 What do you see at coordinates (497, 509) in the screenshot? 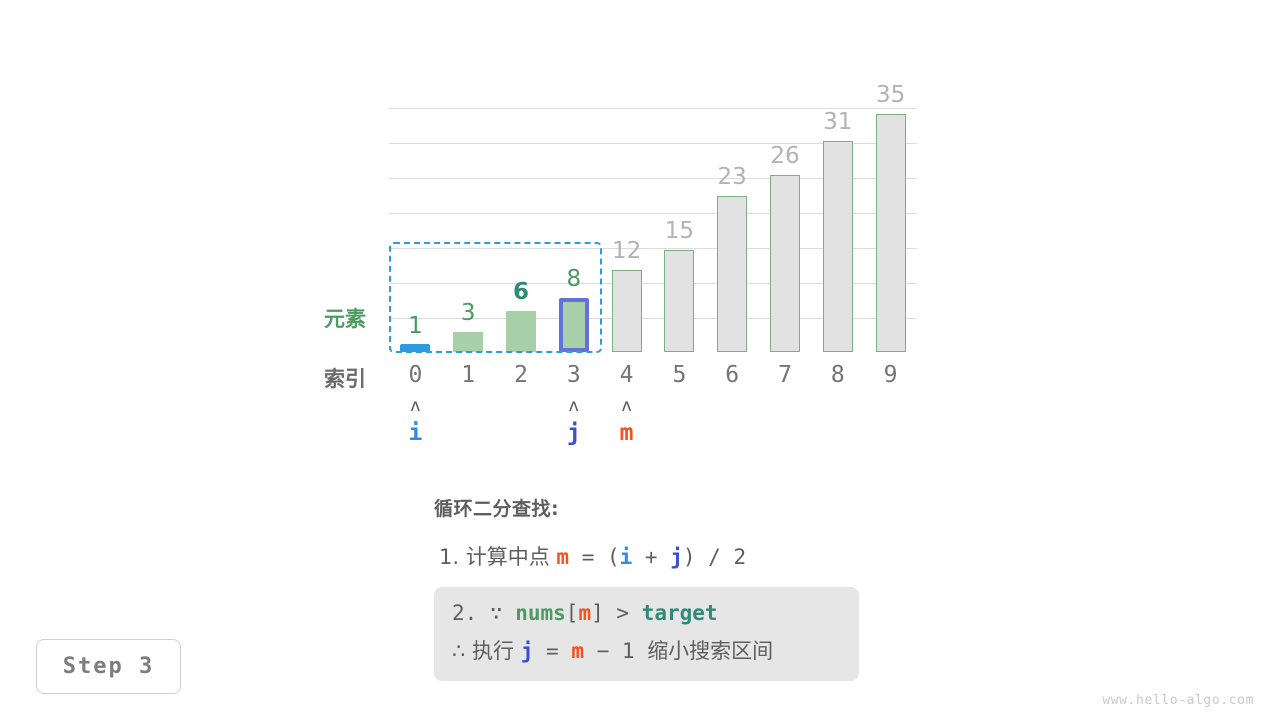
I see `caption-title: 循环二分查找:` at bounding box center [497, 509].